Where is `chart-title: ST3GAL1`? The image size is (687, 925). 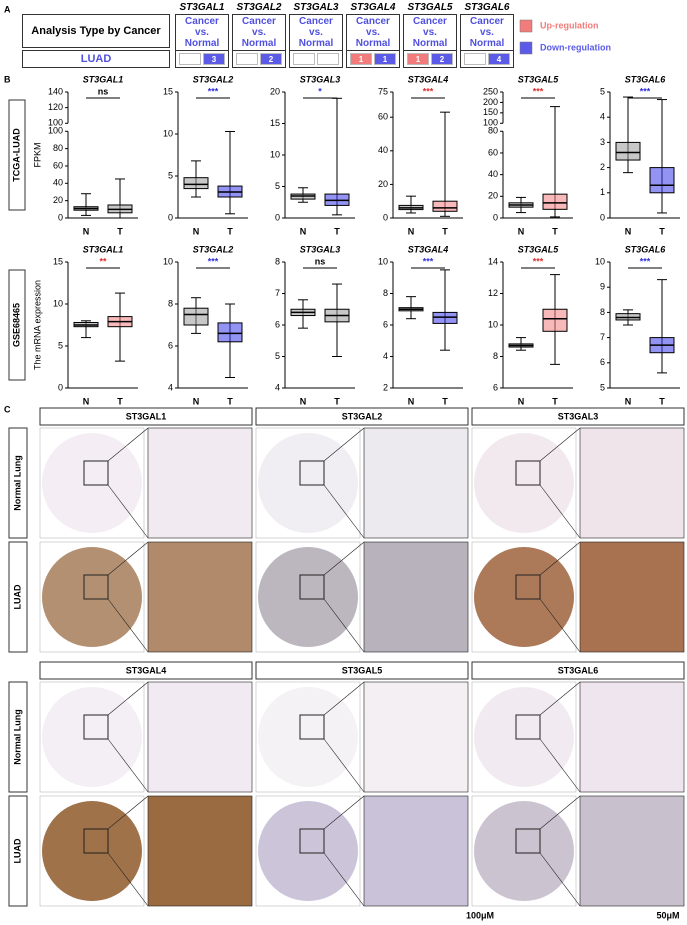
chart-title: ST3GAL1 is located at coordinates (103, 249).